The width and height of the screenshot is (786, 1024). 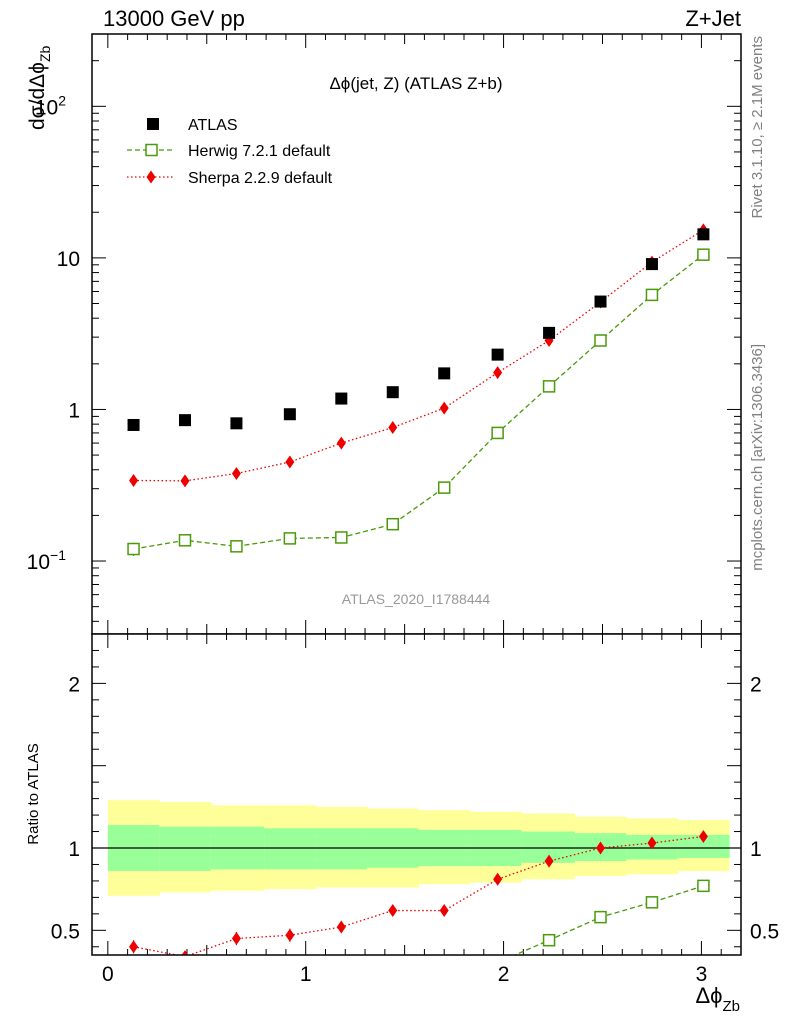 I want to click on plot-title: Δϕ(jet, Z) (ATLAS Z+b), so click(x=415, y=83).